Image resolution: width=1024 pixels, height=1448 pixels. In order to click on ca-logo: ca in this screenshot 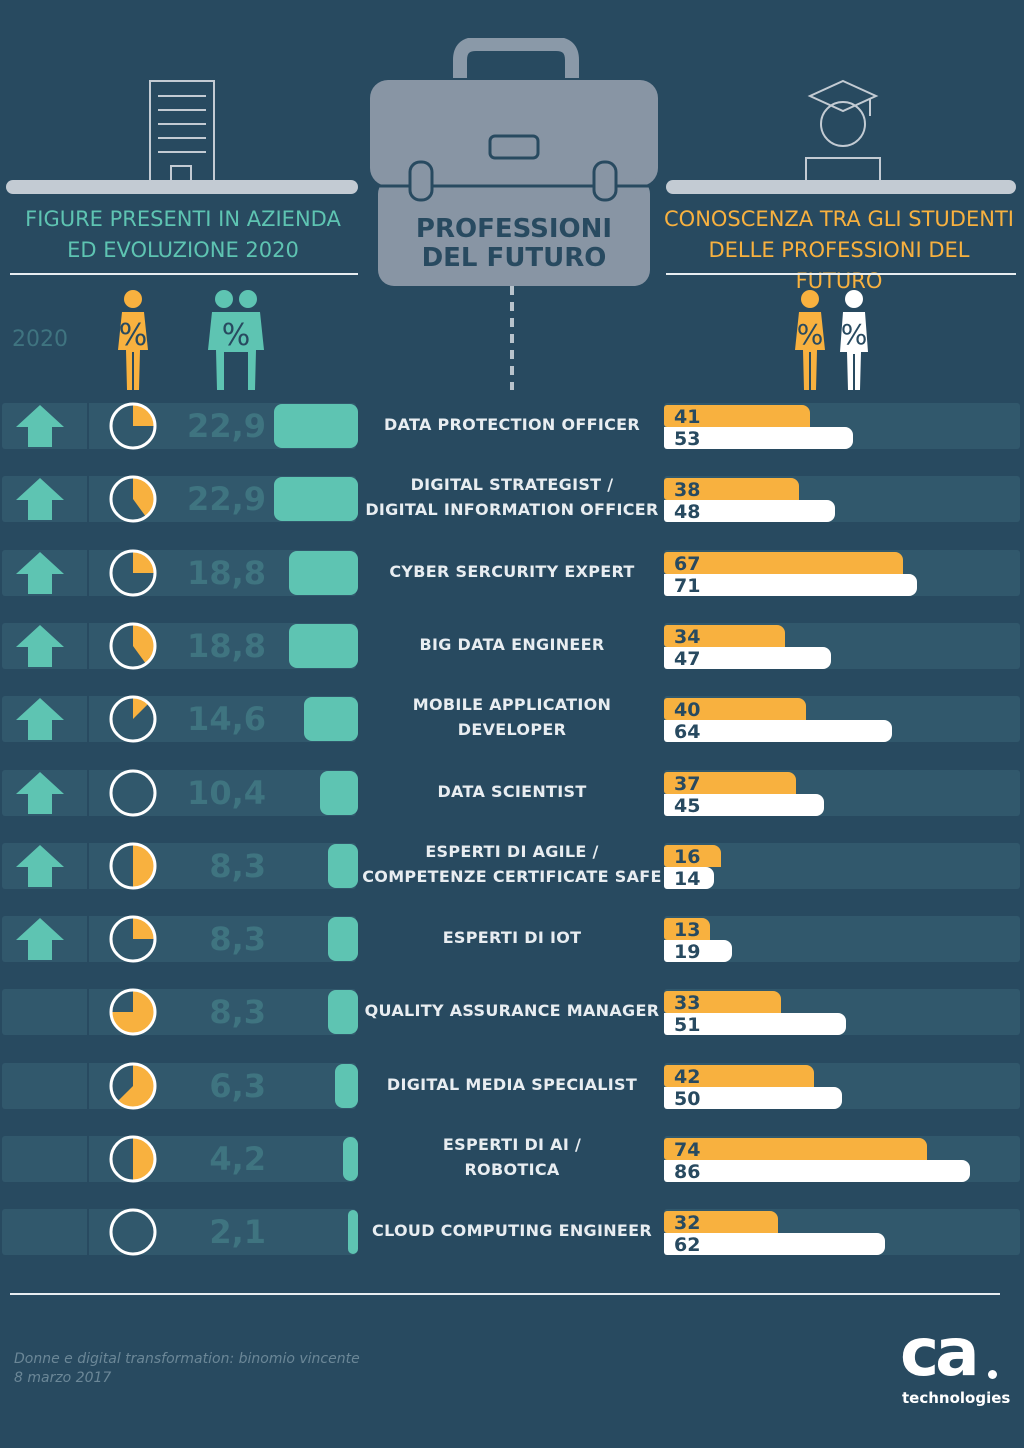, I will do `click(940, 1352)`.